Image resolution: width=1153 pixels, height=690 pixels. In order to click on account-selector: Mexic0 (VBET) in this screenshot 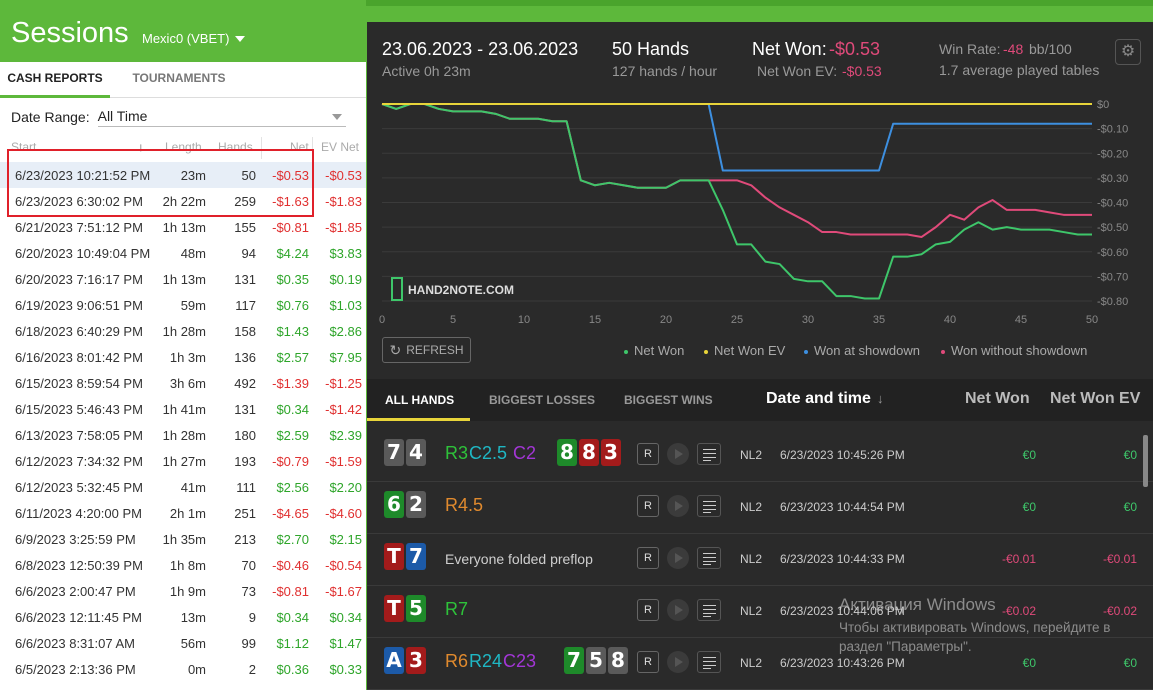, I will do `click(194, 38)`.